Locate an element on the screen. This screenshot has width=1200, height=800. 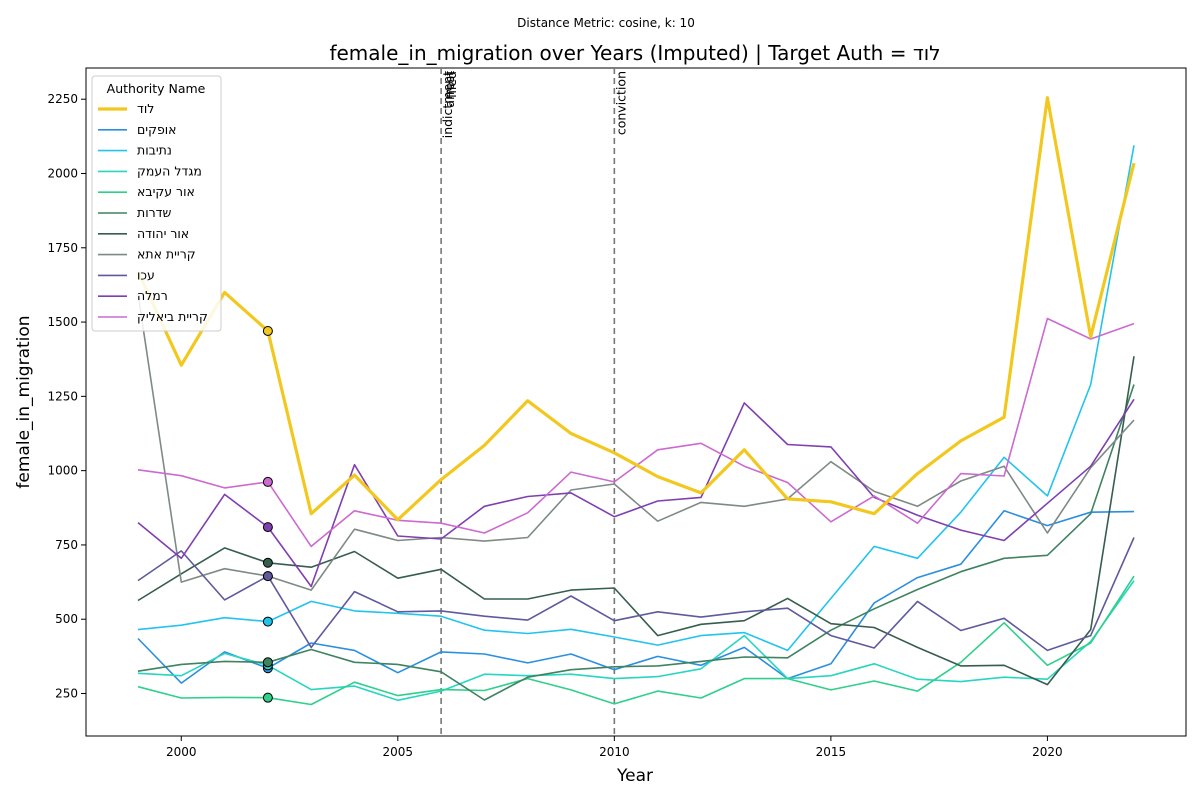
y-tick-label: 250 is located at coordinates (66, 694).